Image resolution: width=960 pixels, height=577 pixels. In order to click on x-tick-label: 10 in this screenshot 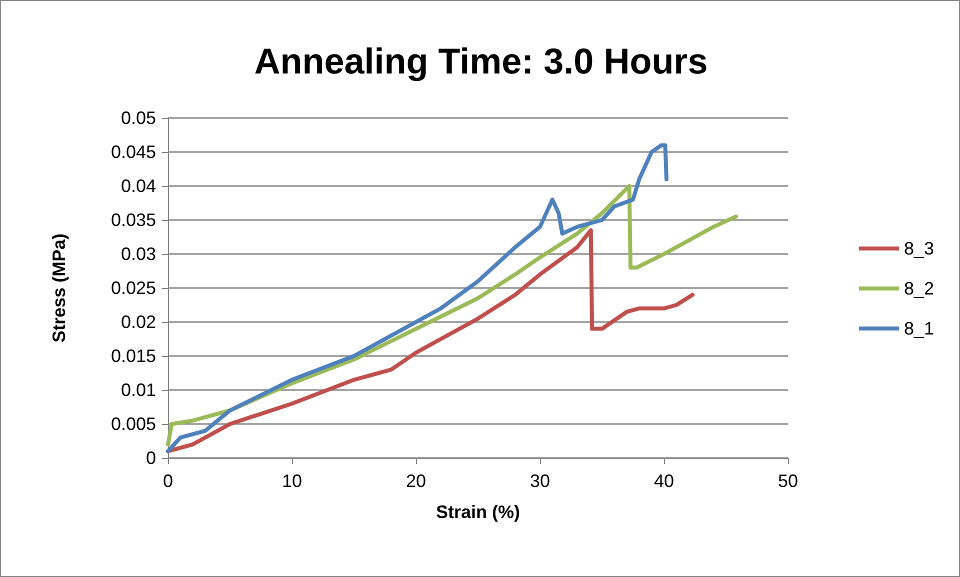, I will do `click(292, 481)`.